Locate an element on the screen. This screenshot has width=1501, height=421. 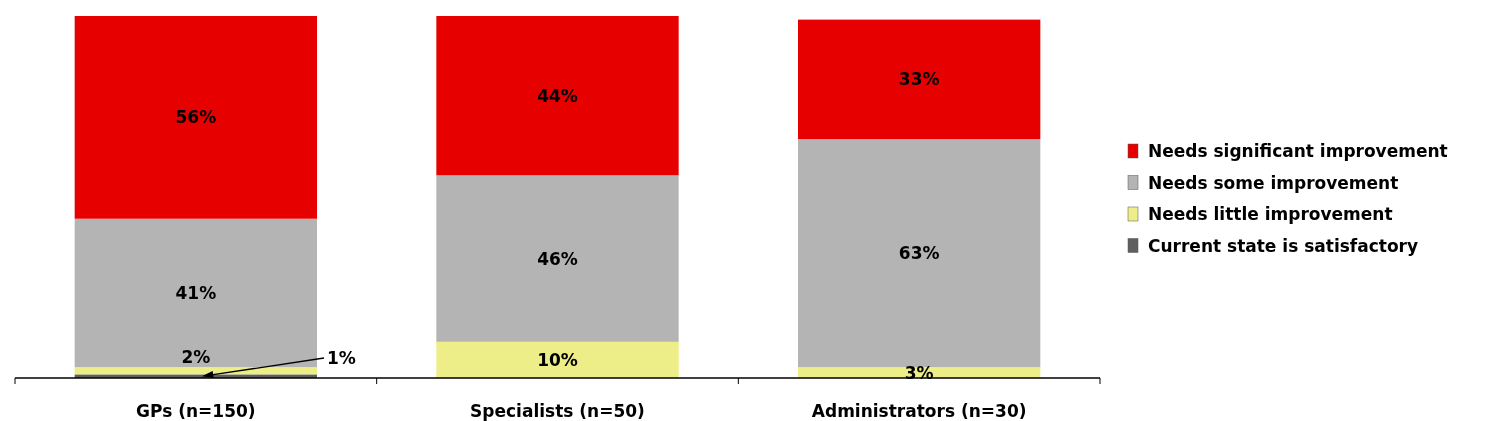
legend-label: Current state is satisfactory is located at coordinates (1283, 245).